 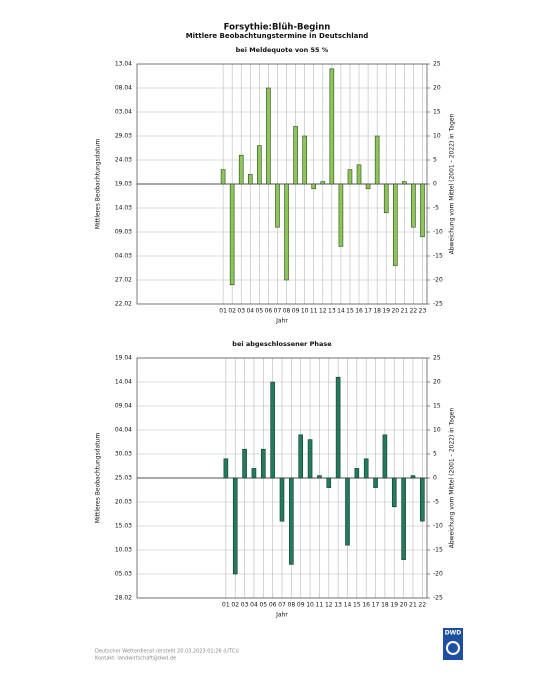 I want to click on y-tick-label: 20.03, so click(x=123, y=502).